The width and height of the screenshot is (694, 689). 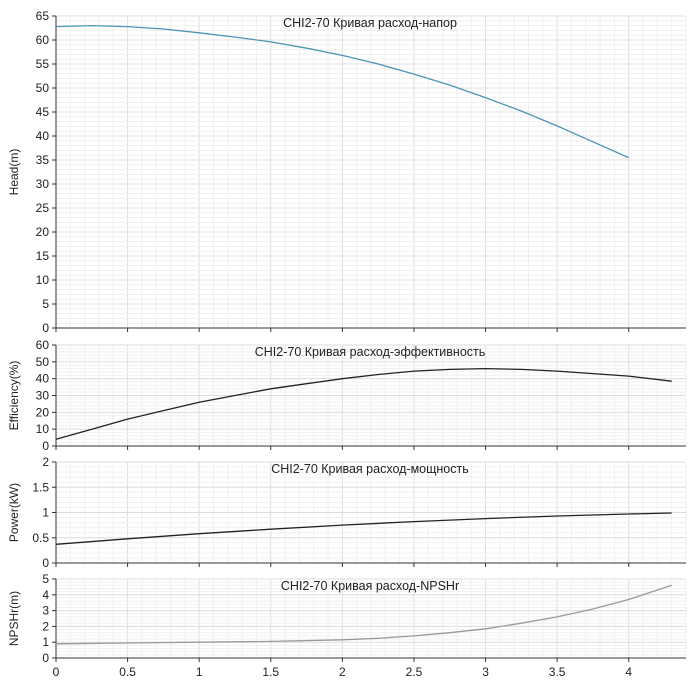 I want to click on y-tick-label: 65, so click(x=43, y=16).